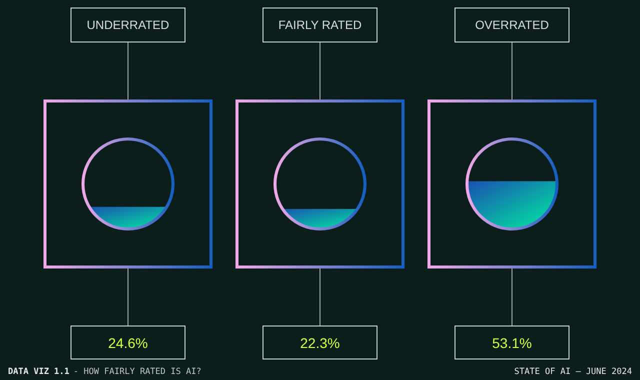  Describe the element at coordinates (320, 25) in the screenshot. I see `category-label: FAIRLY RATED` at that location.